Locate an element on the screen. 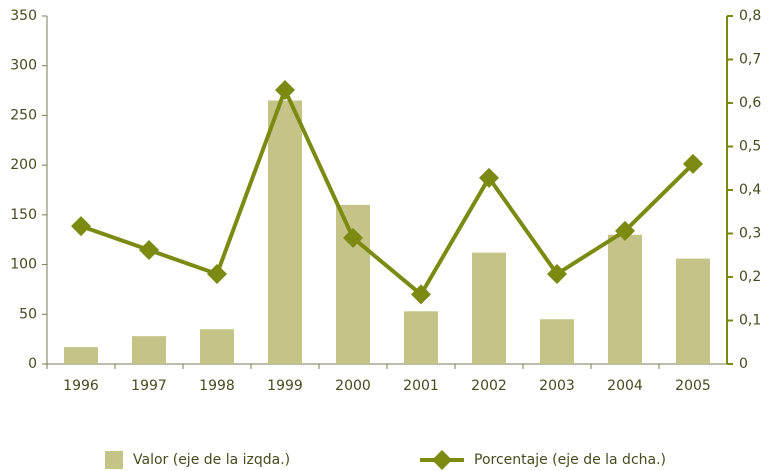 Image resolution: width=775 pixels, height=471 pixels. y-tick-label: 150 is located at coordinates (23, 215).